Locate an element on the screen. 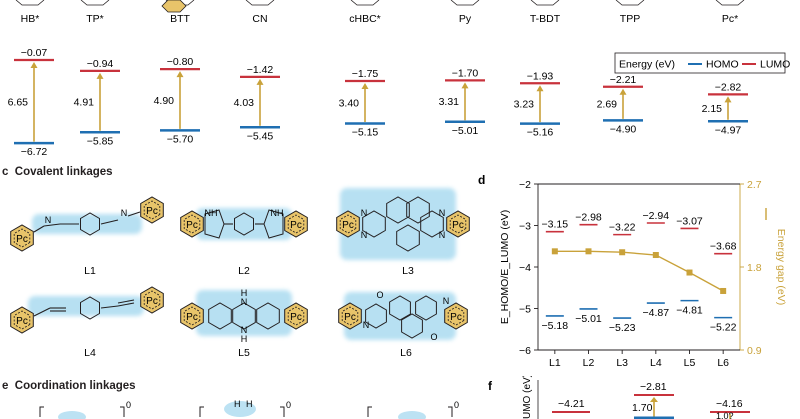 The height and width of the screenshot is (419, 800). lumo-value-label: −1.42 is located at coordinates (260, 70).